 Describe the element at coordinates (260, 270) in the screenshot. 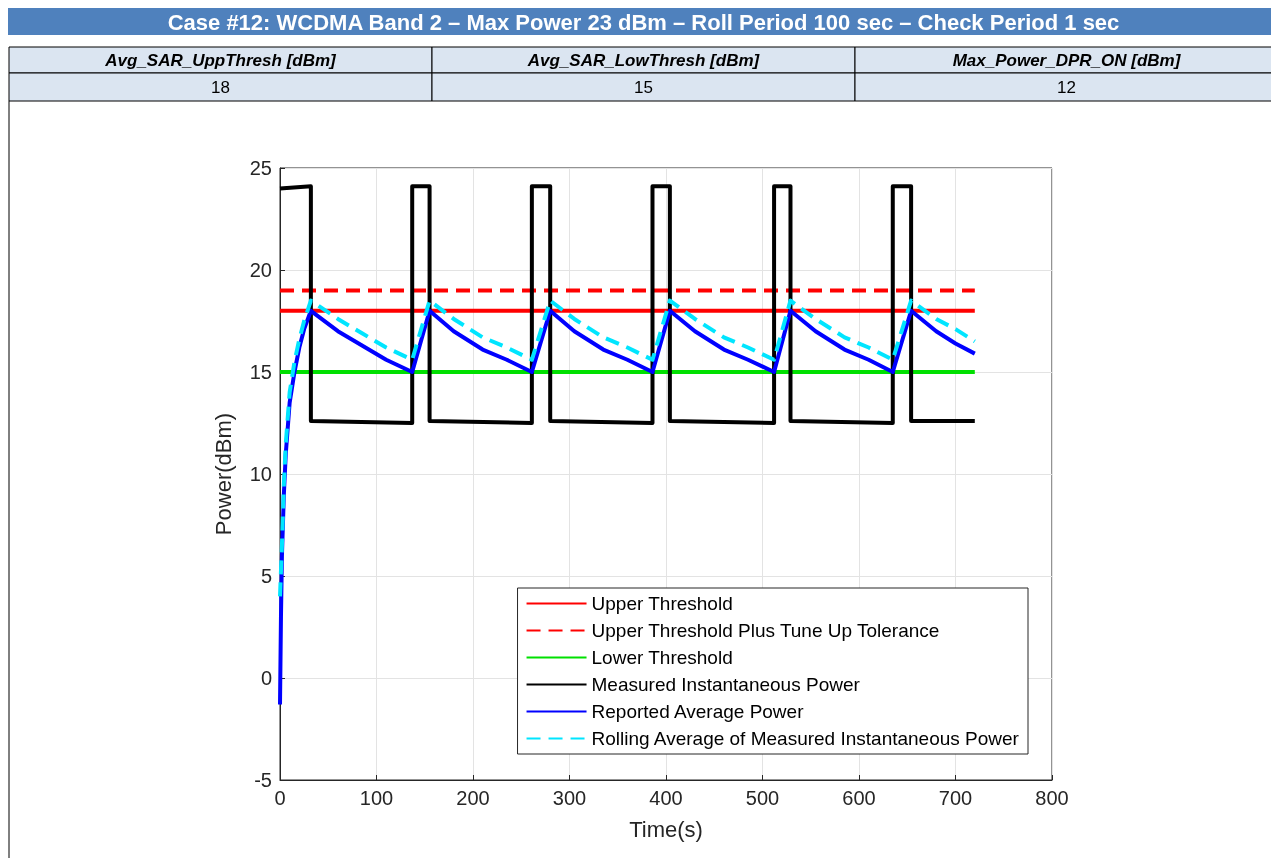

I see `y-tick-label: 20` at that location.